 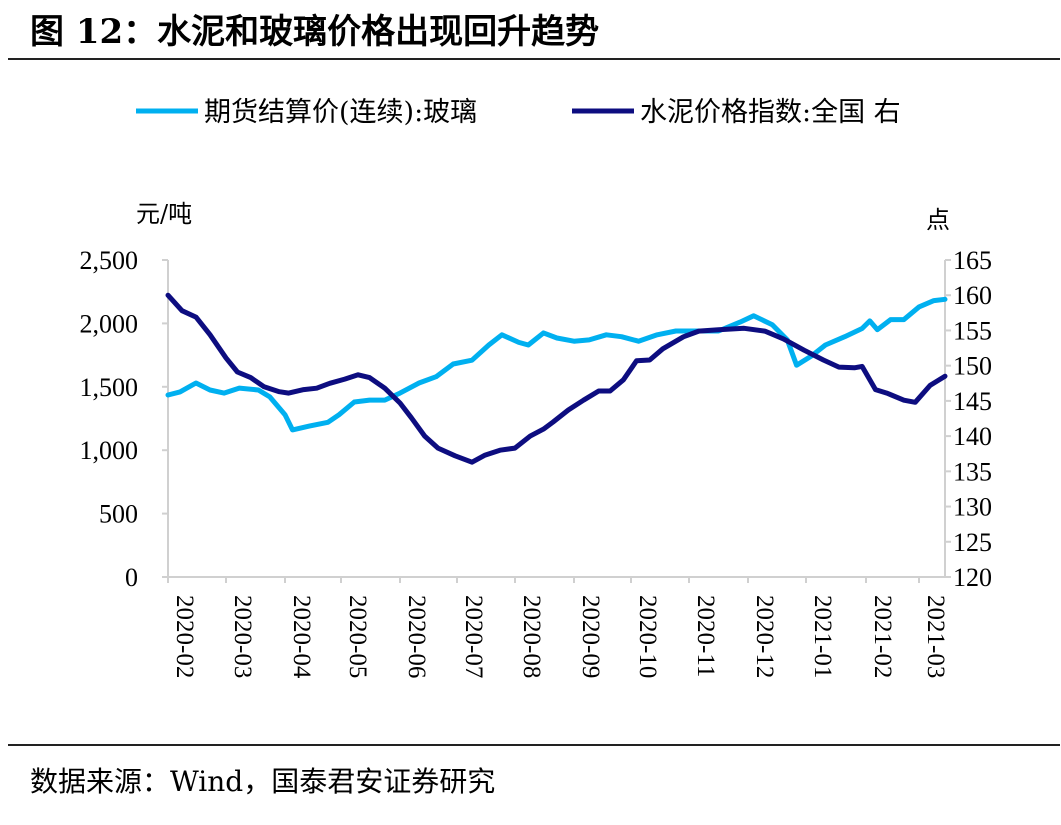 I want to click on top-rule, so click(x=534, y=59).